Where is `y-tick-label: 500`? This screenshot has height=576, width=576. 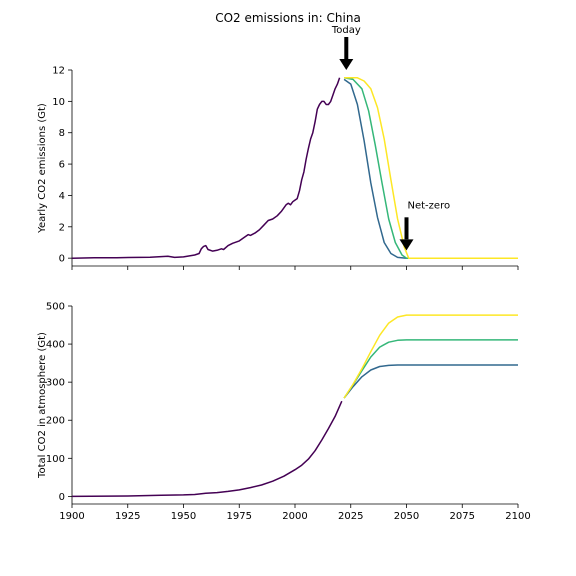 y-tick-label: 500 is located at coordinates (55, 307).